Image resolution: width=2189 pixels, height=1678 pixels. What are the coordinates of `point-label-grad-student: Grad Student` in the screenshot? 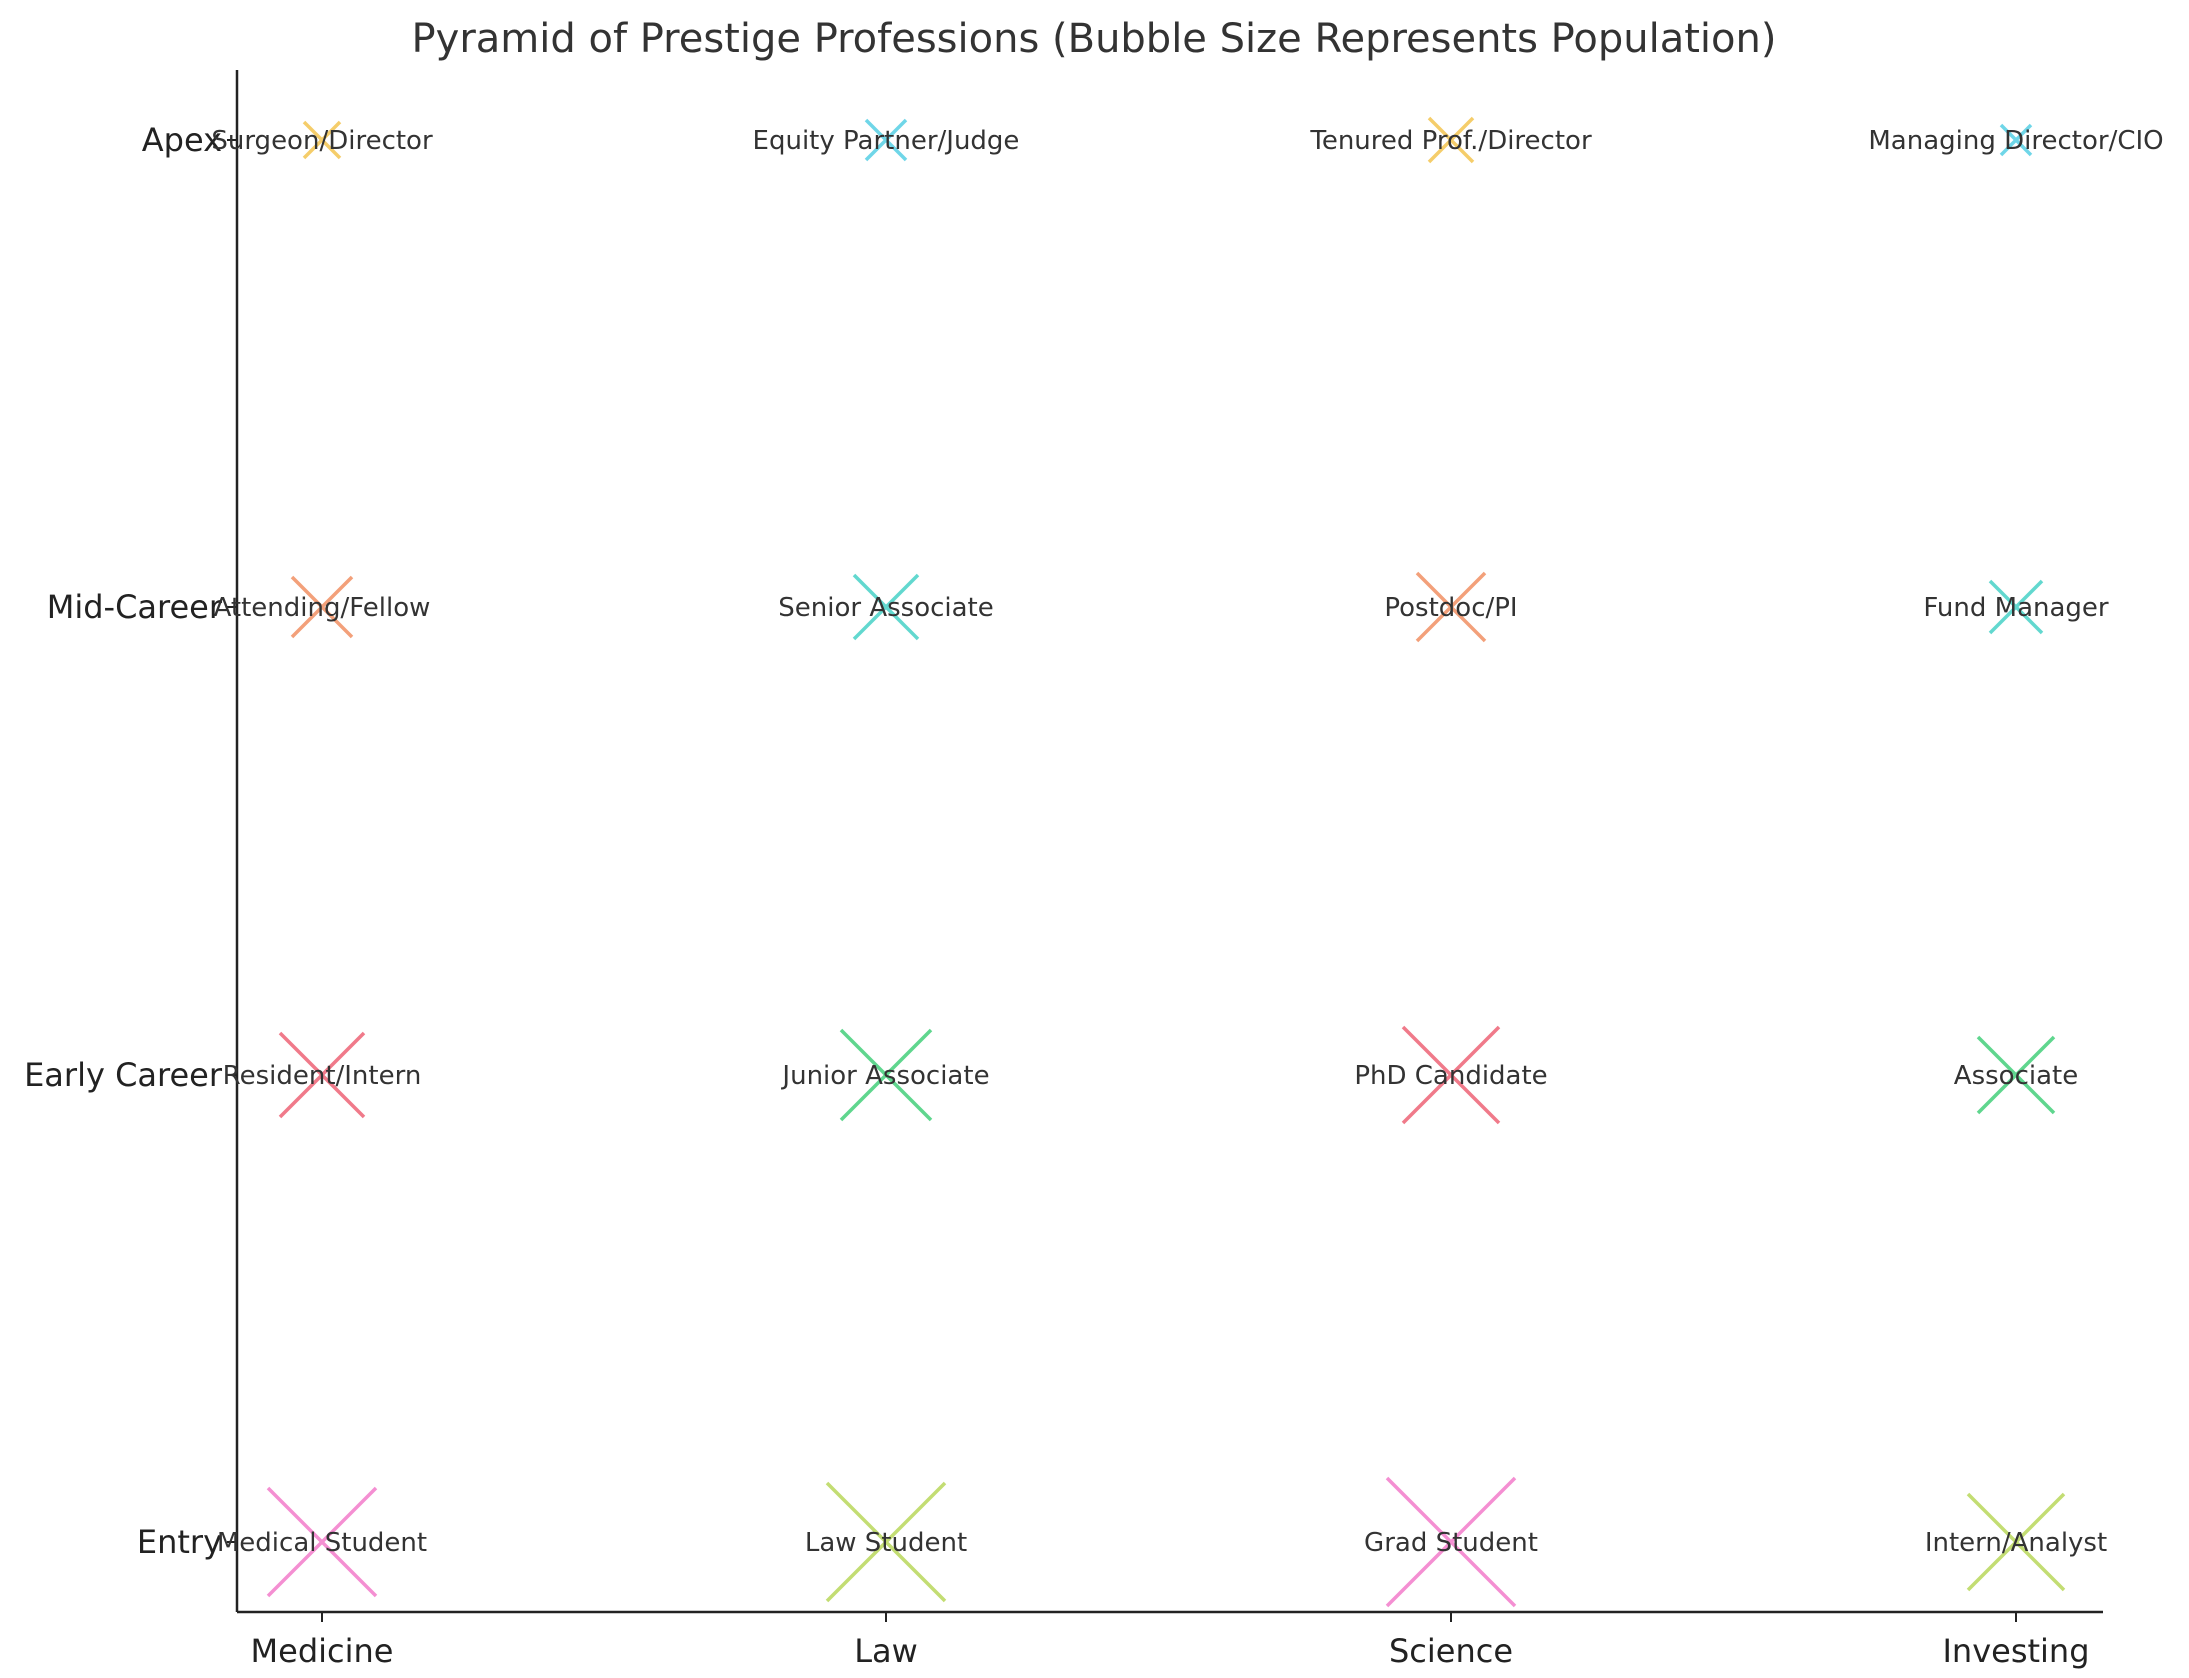 It's located at (1451, 1543).